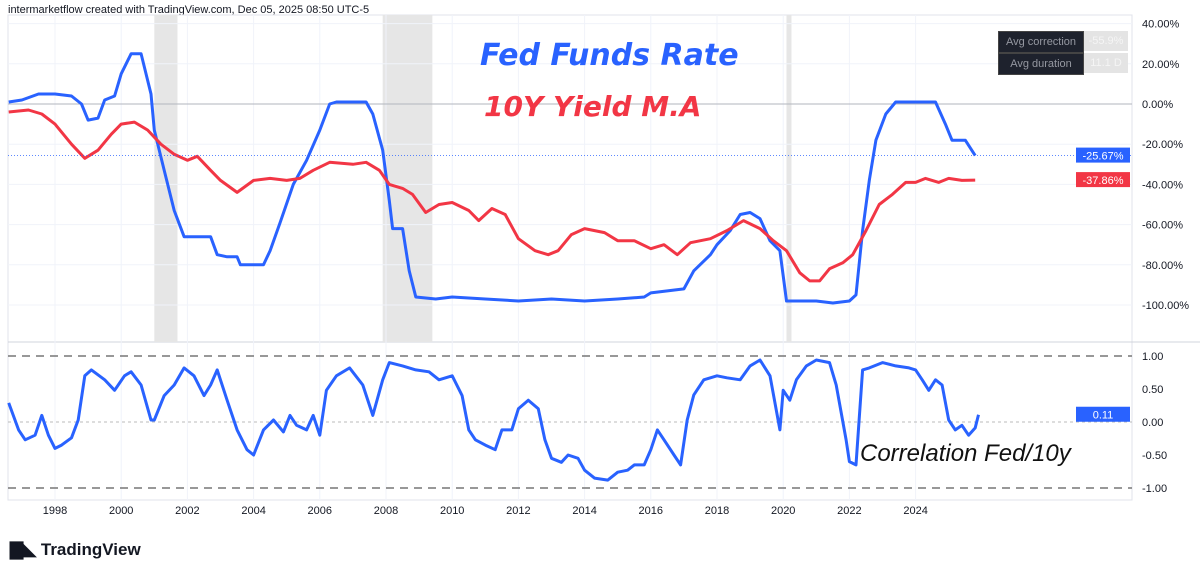 The width and height of the screenshot is (1200, 573). What do you see at coordinates (1161, 25) in the screenshot?
I see `y-tick-label: 40.00%` at bounding box center [1161, 25].